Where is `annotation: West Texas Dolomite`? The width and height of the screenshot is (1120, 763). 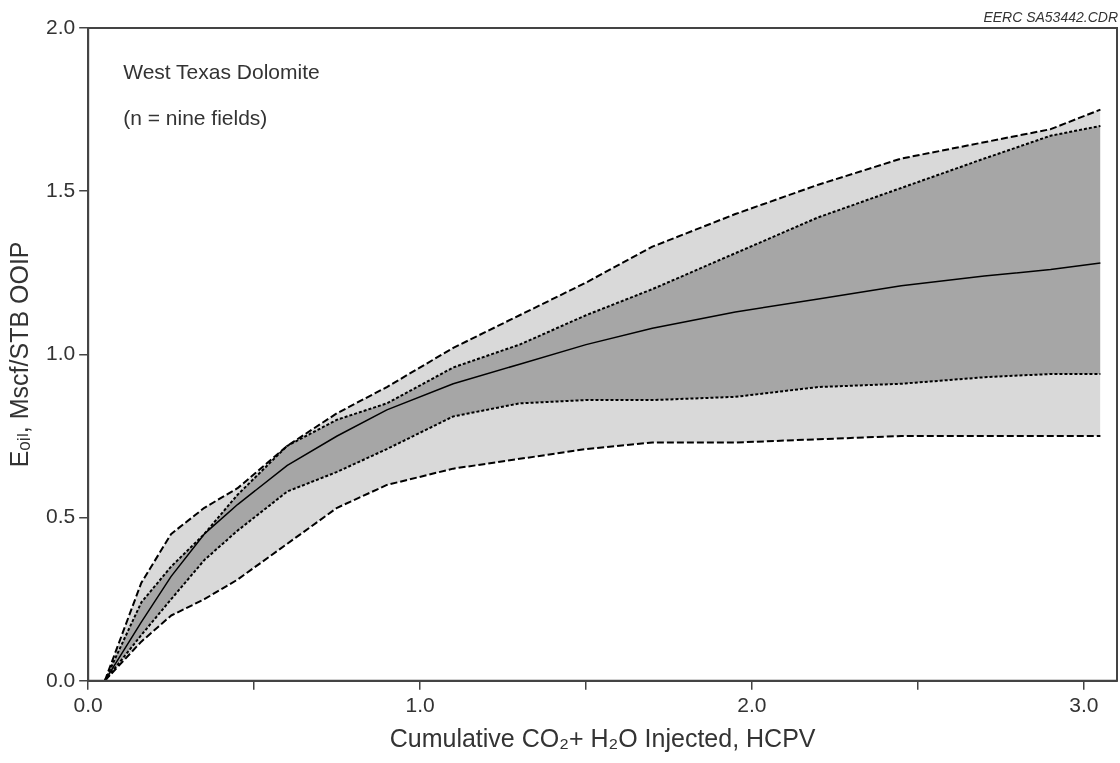 annotation: West Texas Dolomite is located at coordinates (221, 71).